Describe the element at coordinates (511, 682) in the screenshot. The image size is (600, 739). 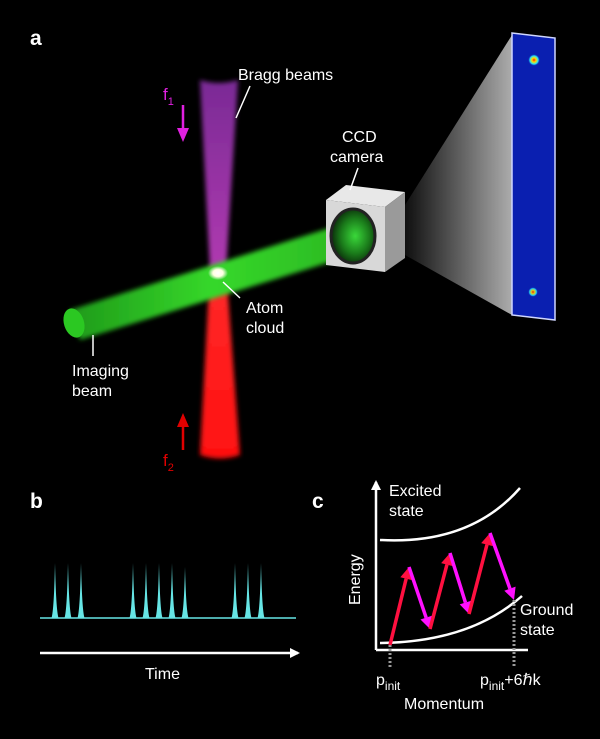
I see `pinit-6hk-label: pinit+6ℏk` at that location.